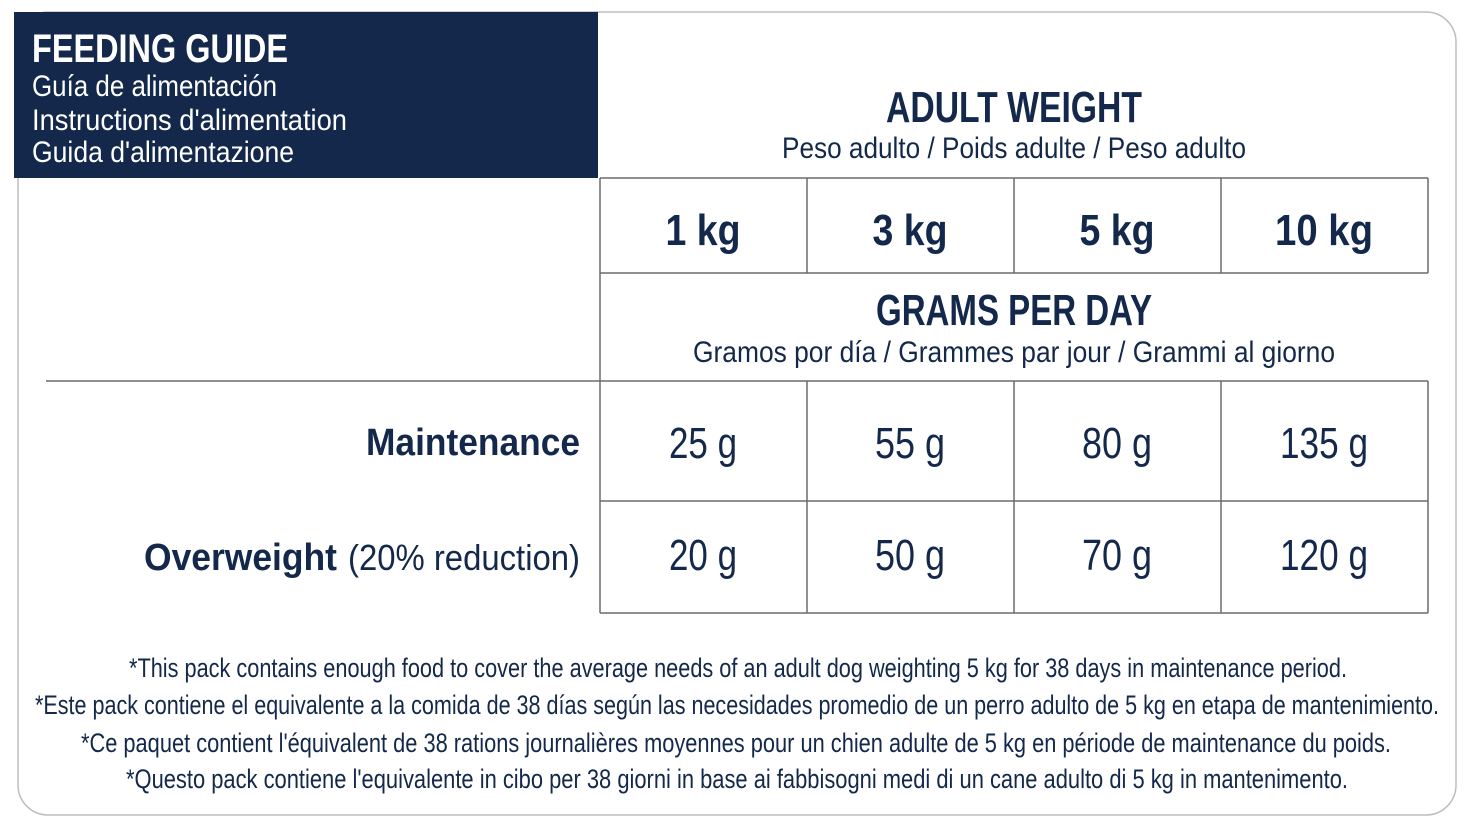  I want to click on column-header: 5 kg, so click(1117, 230).